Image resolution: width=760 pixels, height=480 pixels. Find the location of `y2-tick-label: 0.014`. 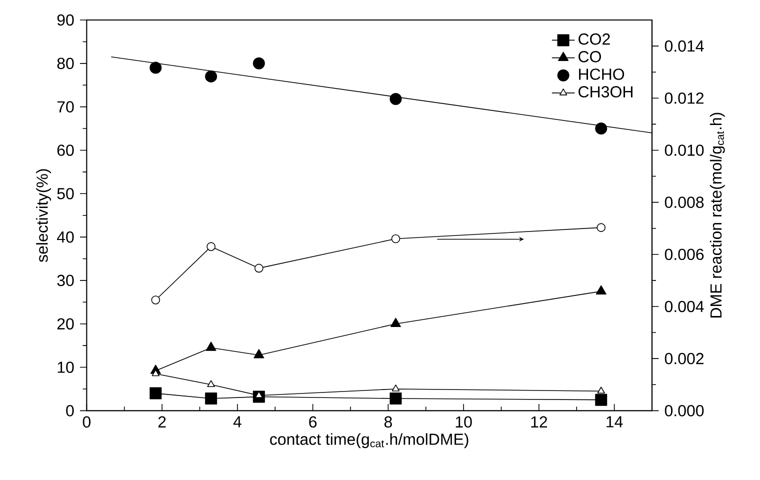

y2-tick-label: 0.014 is located at coordinates (684, 46).